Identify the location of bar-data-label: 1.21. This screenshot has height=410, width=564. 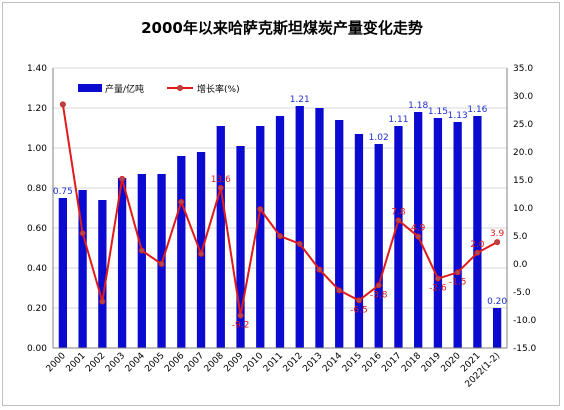
(300, 100).